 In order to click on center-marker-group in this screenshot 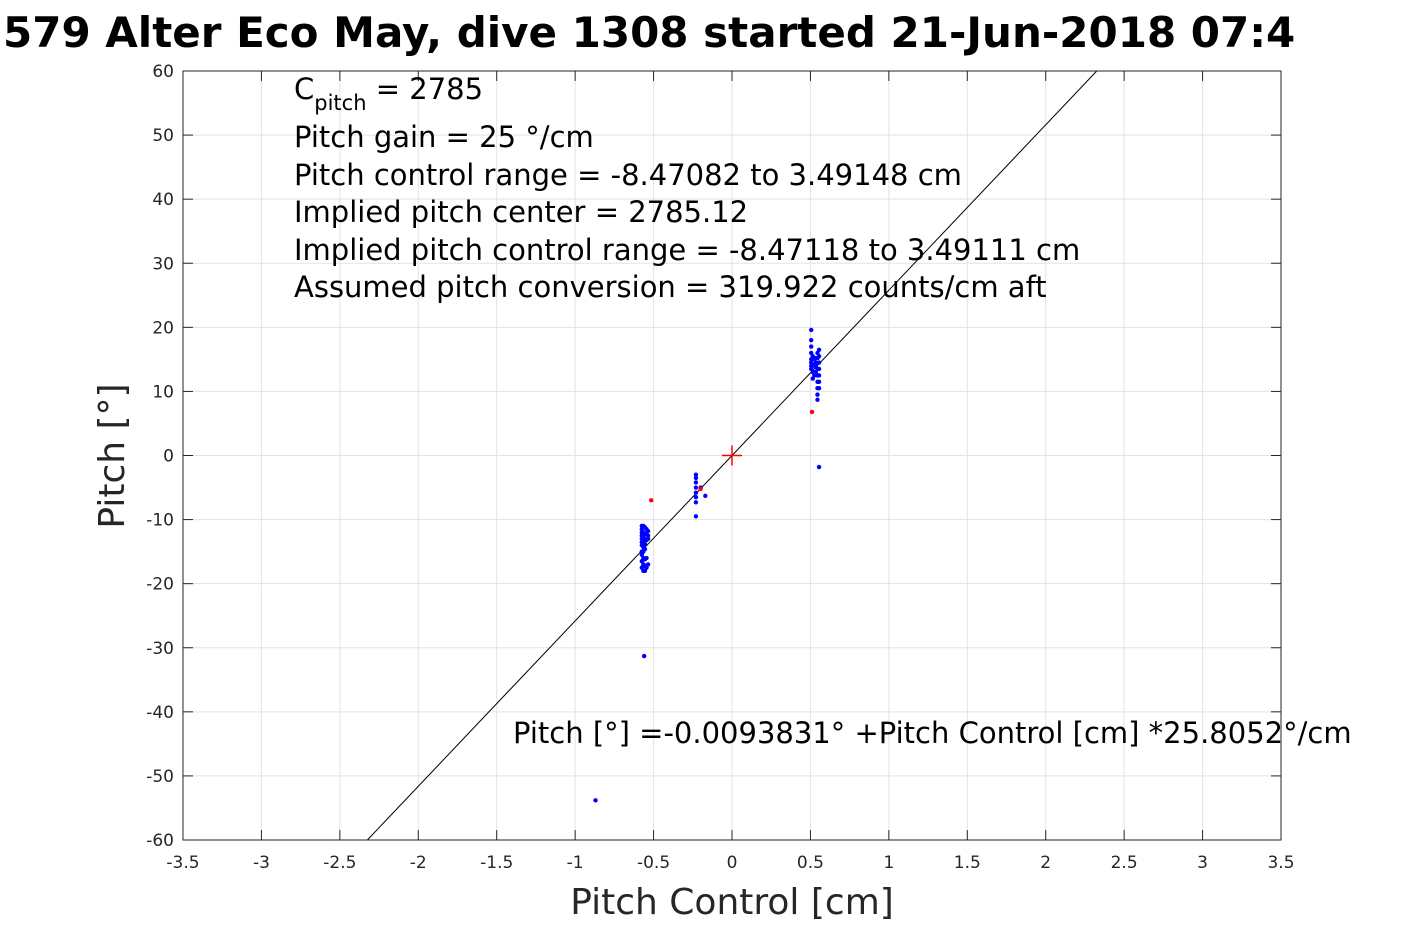, I will do `click(732, 455)`.